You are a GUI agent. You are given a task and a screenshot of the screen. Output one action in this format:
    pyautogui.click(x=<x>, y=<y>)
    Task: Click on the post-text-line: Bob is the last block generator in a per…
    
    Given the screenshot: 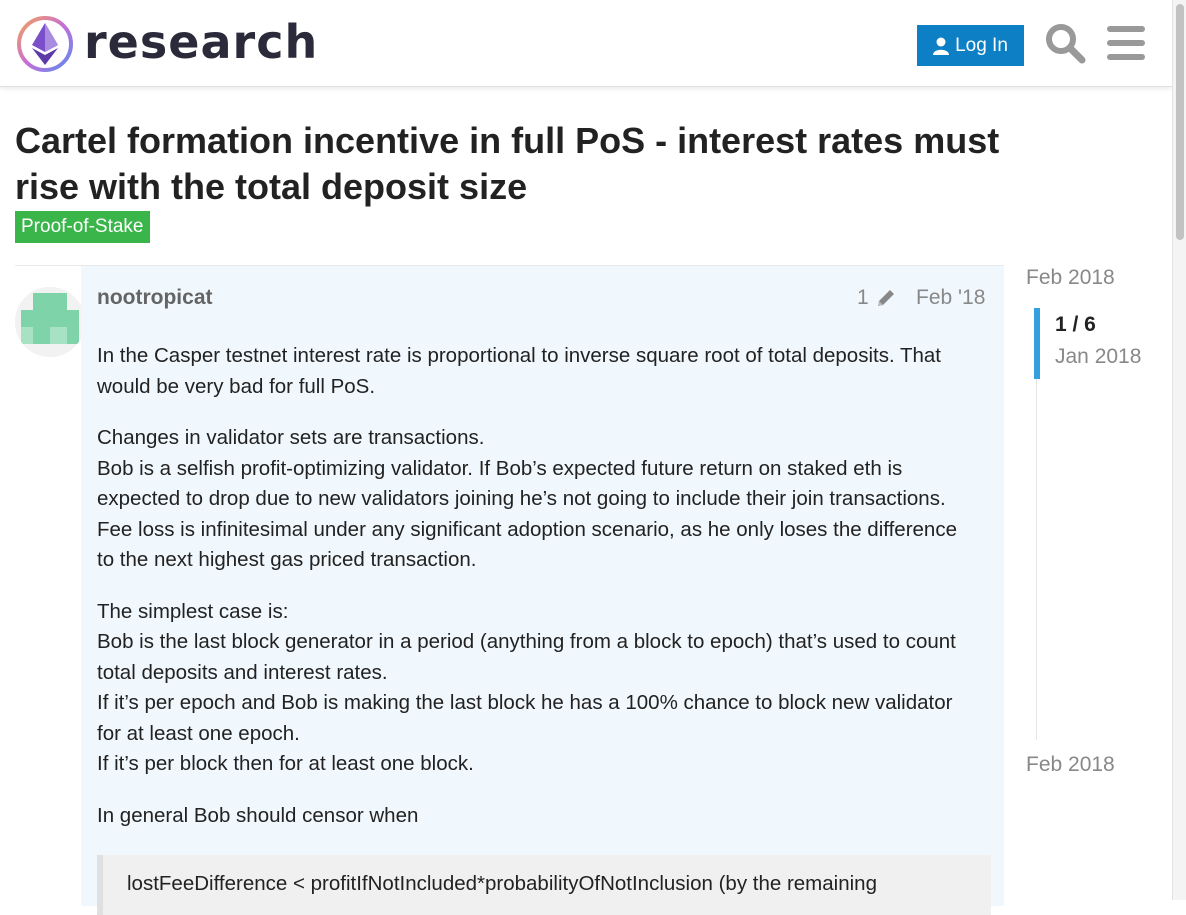 What is the action you would take?
    pyautogui.click(x=526, y=657)
    